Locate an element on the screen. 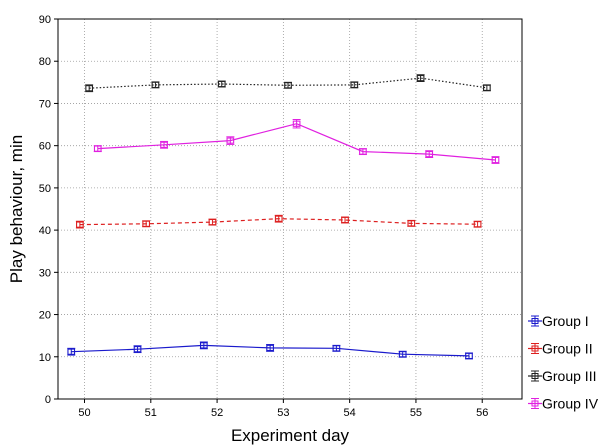 The height and width of the screenshot is (446, 603). x-tick-label: 55 is located at coordinates (416, 413).